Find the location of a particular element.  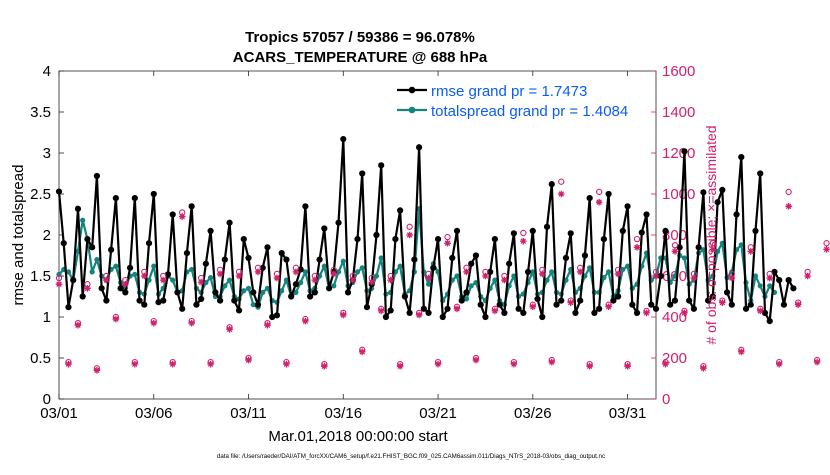

legend-rmse-marker is located at coordinates (412, 90).